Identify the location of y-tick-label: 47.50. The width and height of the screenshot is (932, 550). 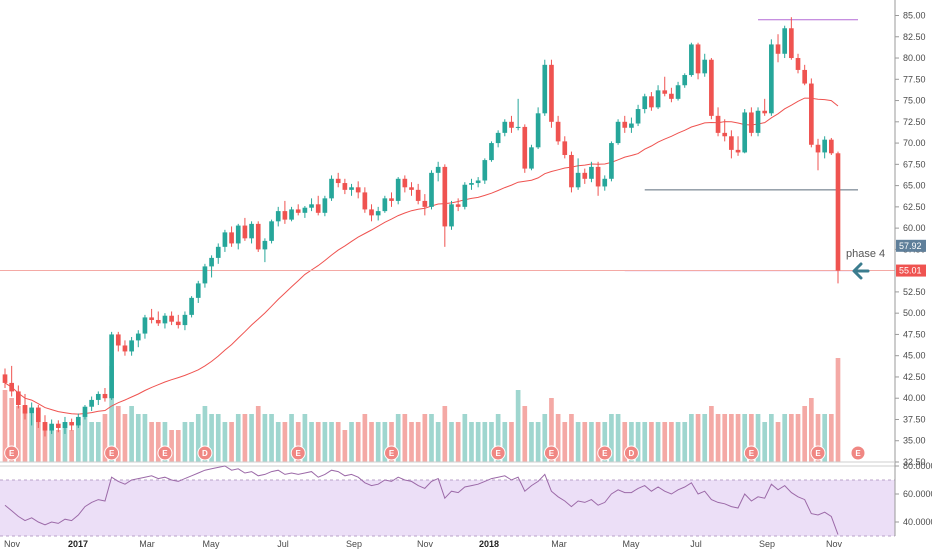
(914, 334).